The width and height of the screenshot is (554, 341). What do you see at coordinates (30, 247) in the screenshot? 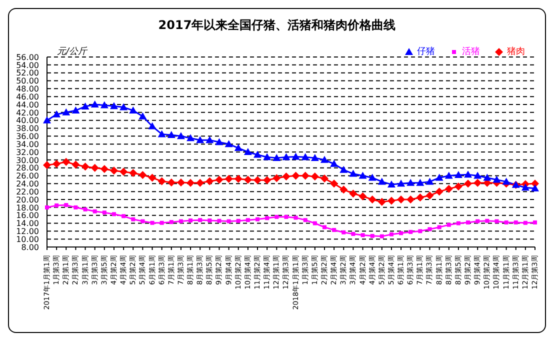
I see `y-tick-label: 8.00` at bounding box center [30, 247].